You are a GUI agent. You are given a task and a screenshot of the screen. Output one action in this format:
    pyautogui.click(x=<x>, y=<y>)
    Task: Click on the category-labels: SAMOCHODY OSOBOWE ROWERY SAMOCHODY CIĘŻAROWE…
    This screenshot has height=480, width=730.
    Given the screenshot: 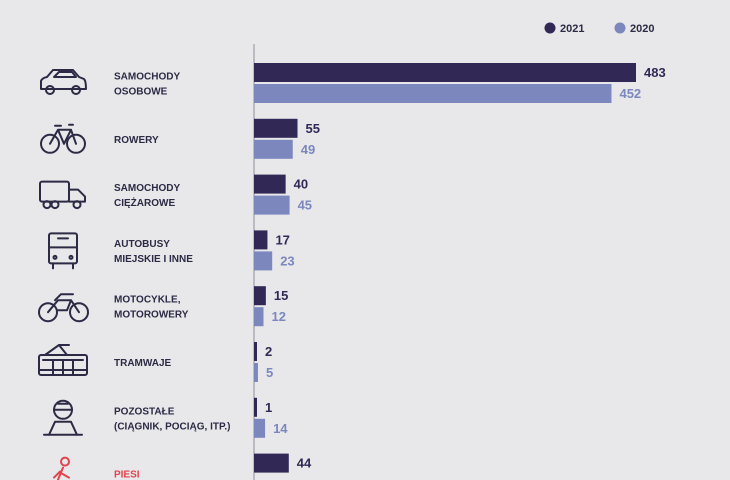 What is the action you would take?
    pyautogui.click(x=172, y=276)
    